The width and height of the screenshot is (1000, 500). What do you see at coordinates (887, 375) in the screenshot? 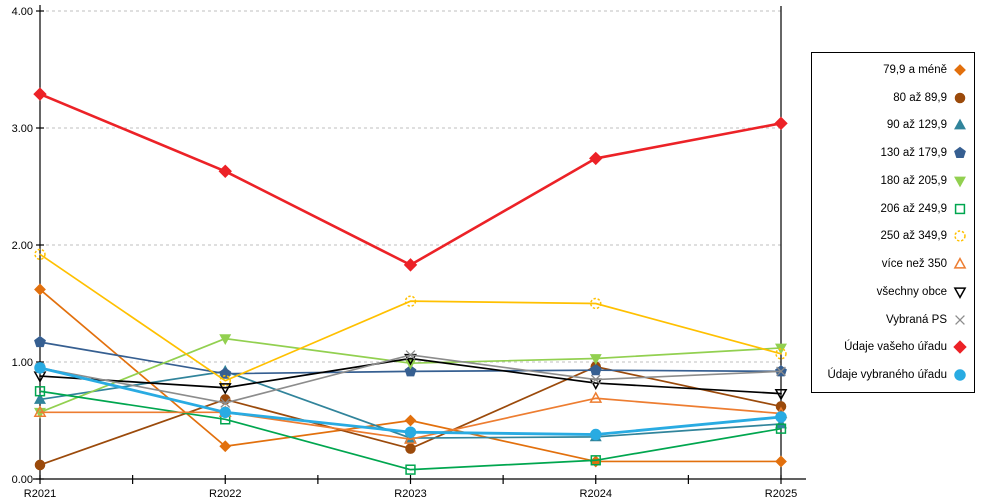
I see `legend-label: Údaje vybraného úřadu` at bounding box center [887, 375].